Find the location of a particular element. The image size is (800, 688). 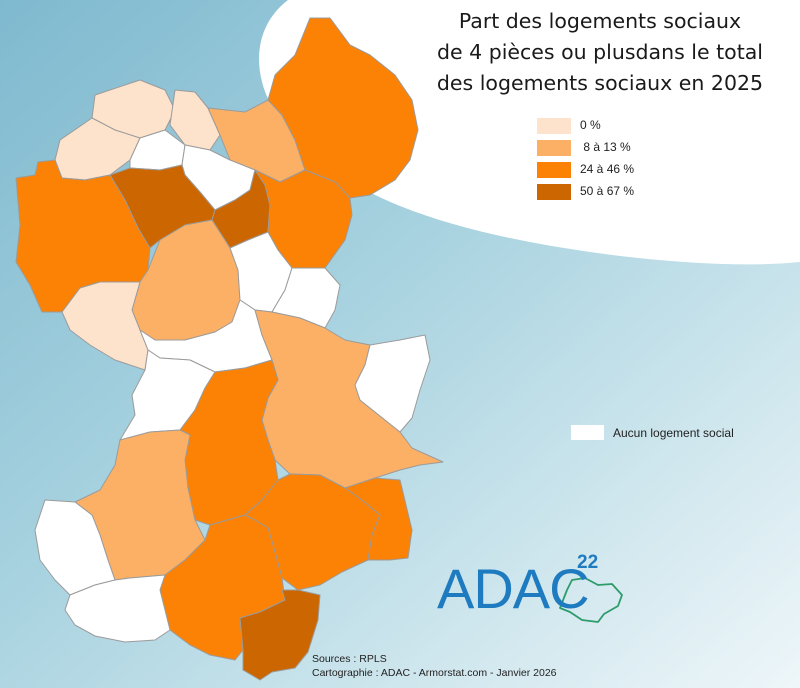

map-title-line-2: de 4 pièces ou plusdans le total is located at coordinates (600, 52).